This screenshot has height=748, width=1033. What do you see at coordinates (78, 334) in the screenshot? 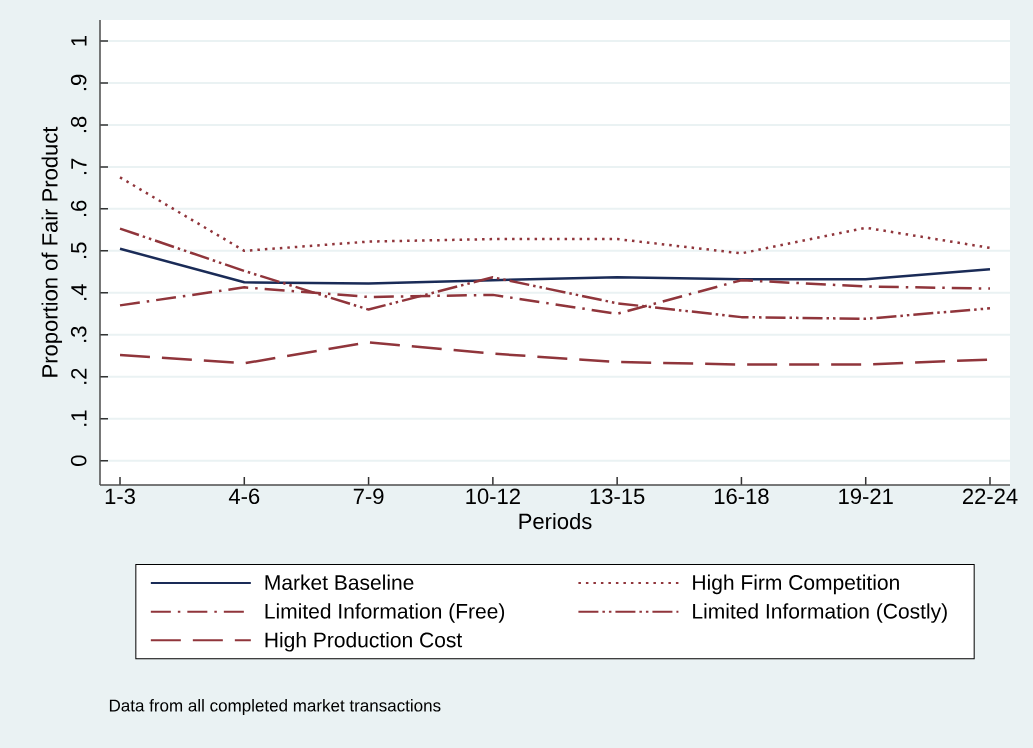
I see `y-tick-label: .3` at bounding box center [78, 334].